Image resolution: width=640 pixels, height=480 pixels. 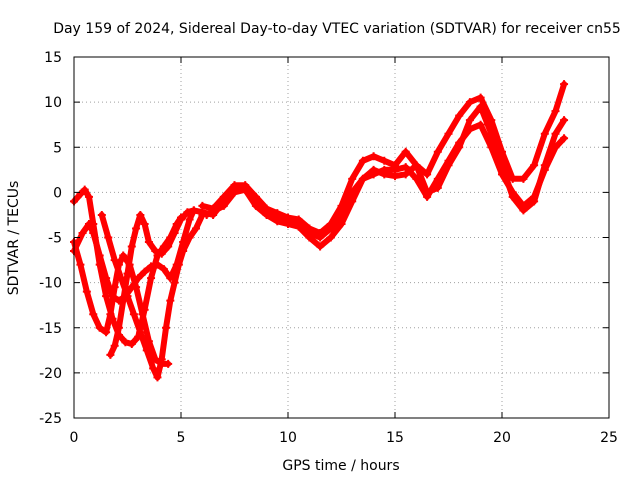 What do you see at coordinates (57, 193) in the screenshot?
I see `y-tick-label: 0` at bounding box center [57, 193].